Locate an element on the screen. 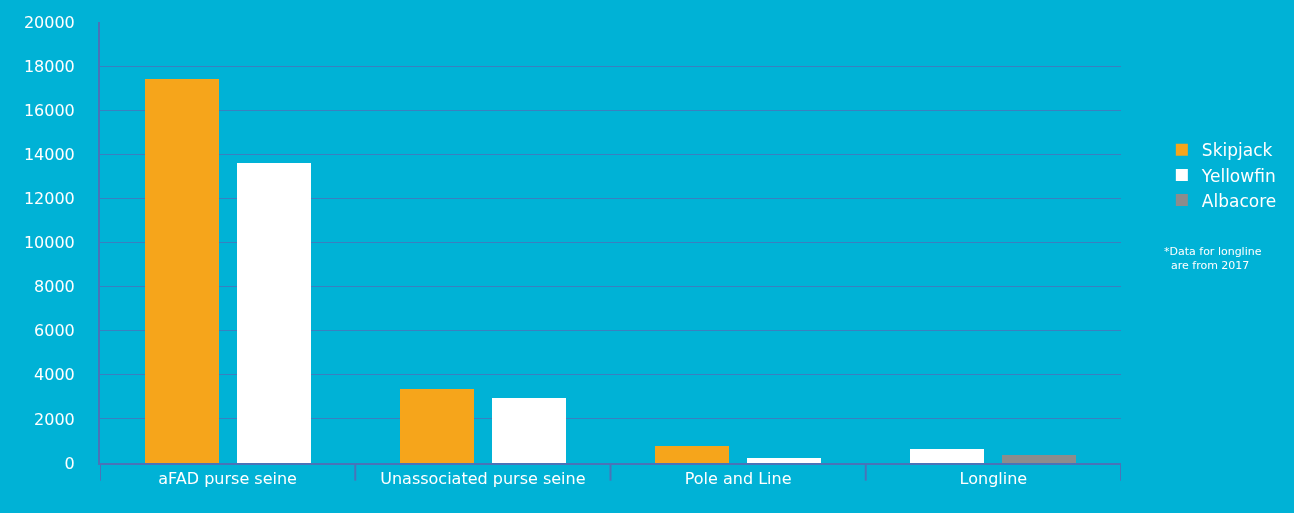  x-tick-label: aFAD purse seine is located at coordinates (227, 479).